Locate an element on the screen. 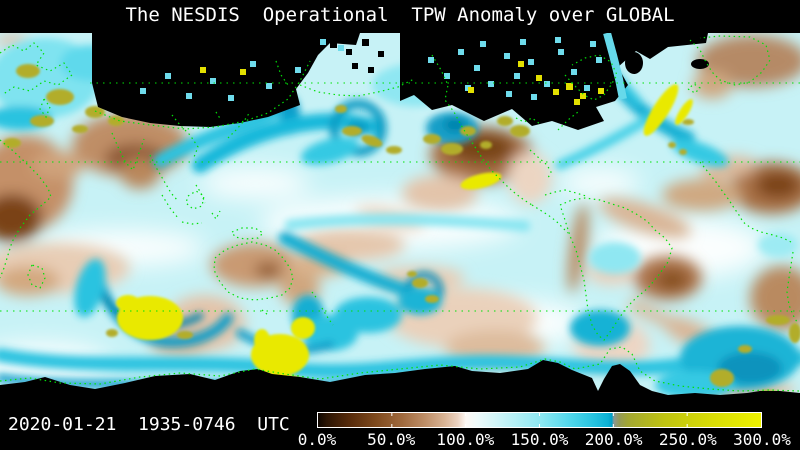 The image size is (800, 450). data-speckles-yellow is located at coordinates (402, 83).